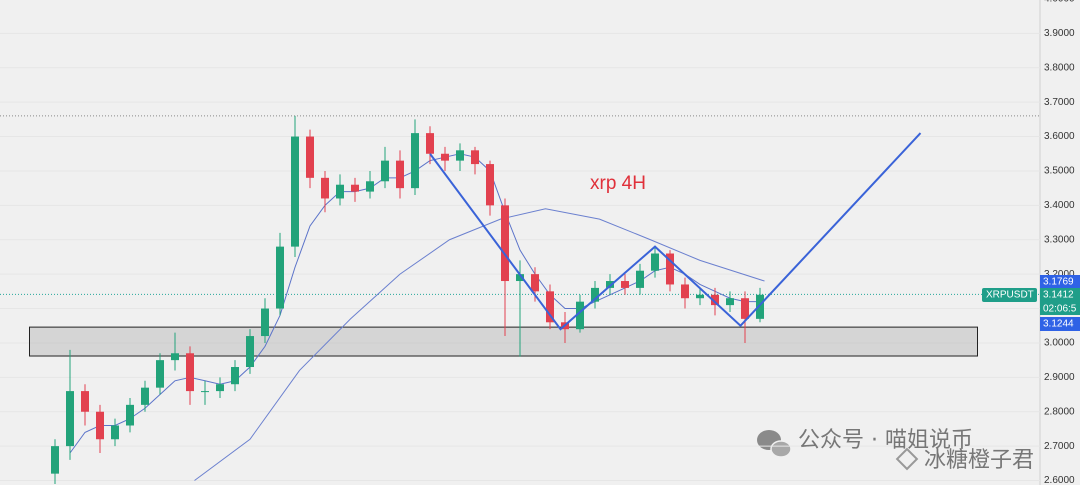 This screenshot has width=1080, height=485. I want to click on symbol-box, so click(1009, 295).